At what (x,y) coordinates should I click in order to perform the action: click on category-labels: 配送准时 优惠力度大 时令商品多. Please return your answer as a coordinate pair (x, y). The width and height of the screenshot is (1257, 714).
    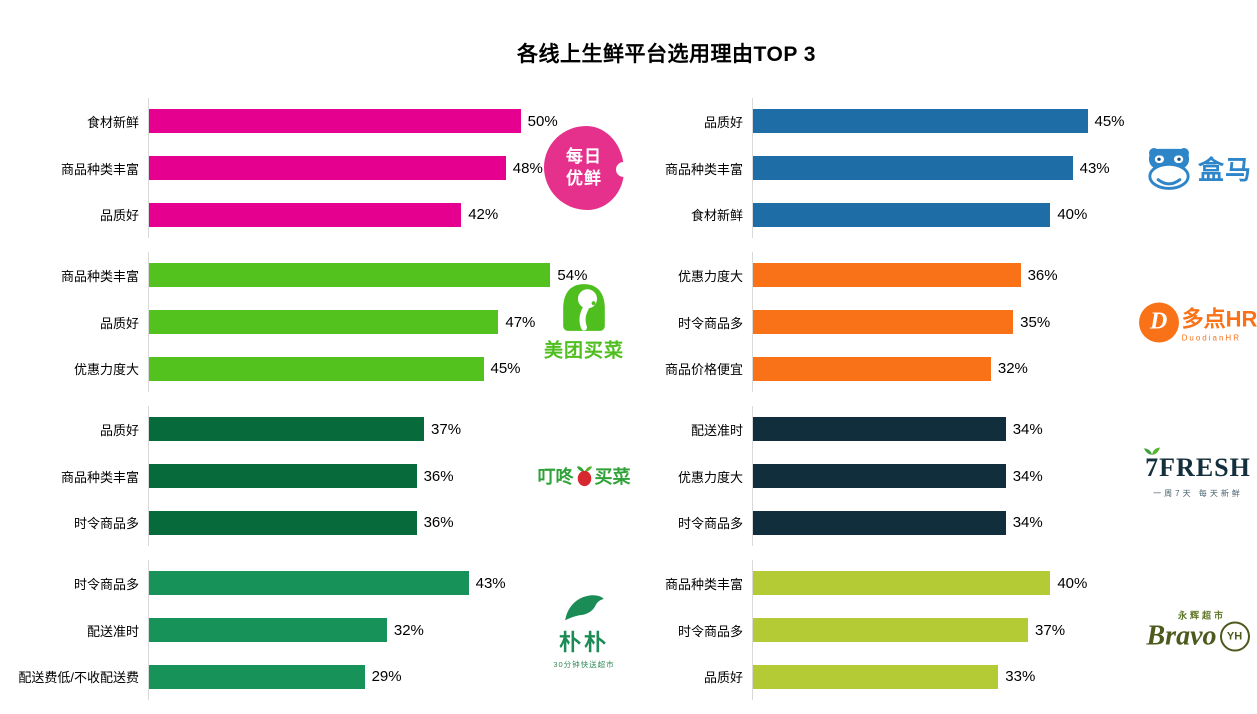
    Looking at the image, I should click on (696, 476).